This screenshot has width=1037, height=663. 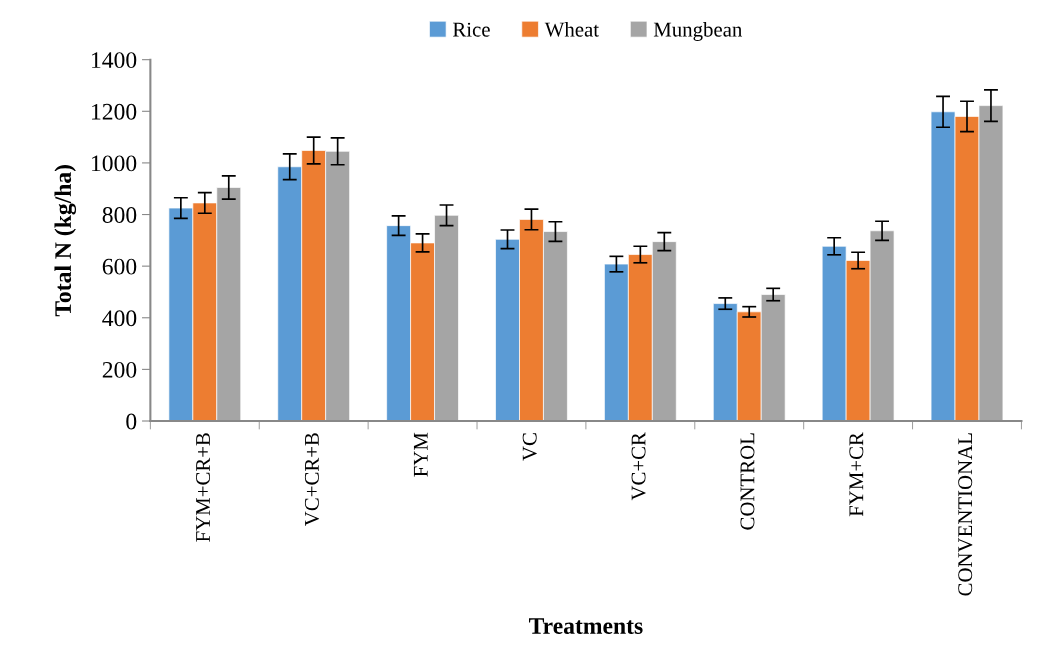 I want to click on x-tick-label: VC+CR, so click(x=638, y=466).